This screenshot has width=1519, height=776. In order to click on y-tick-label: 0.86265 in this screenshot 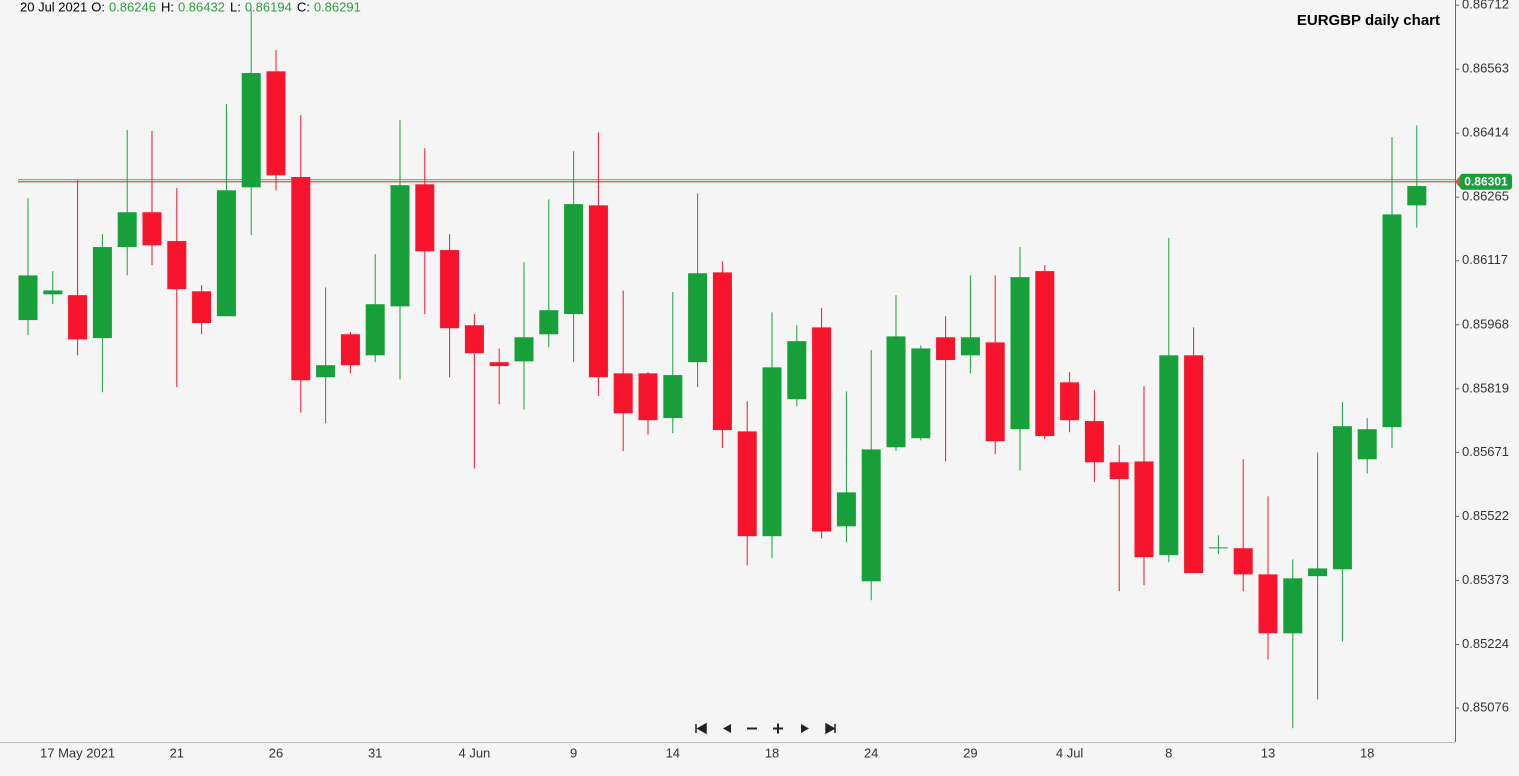, I will do `click(1485, 196)`.